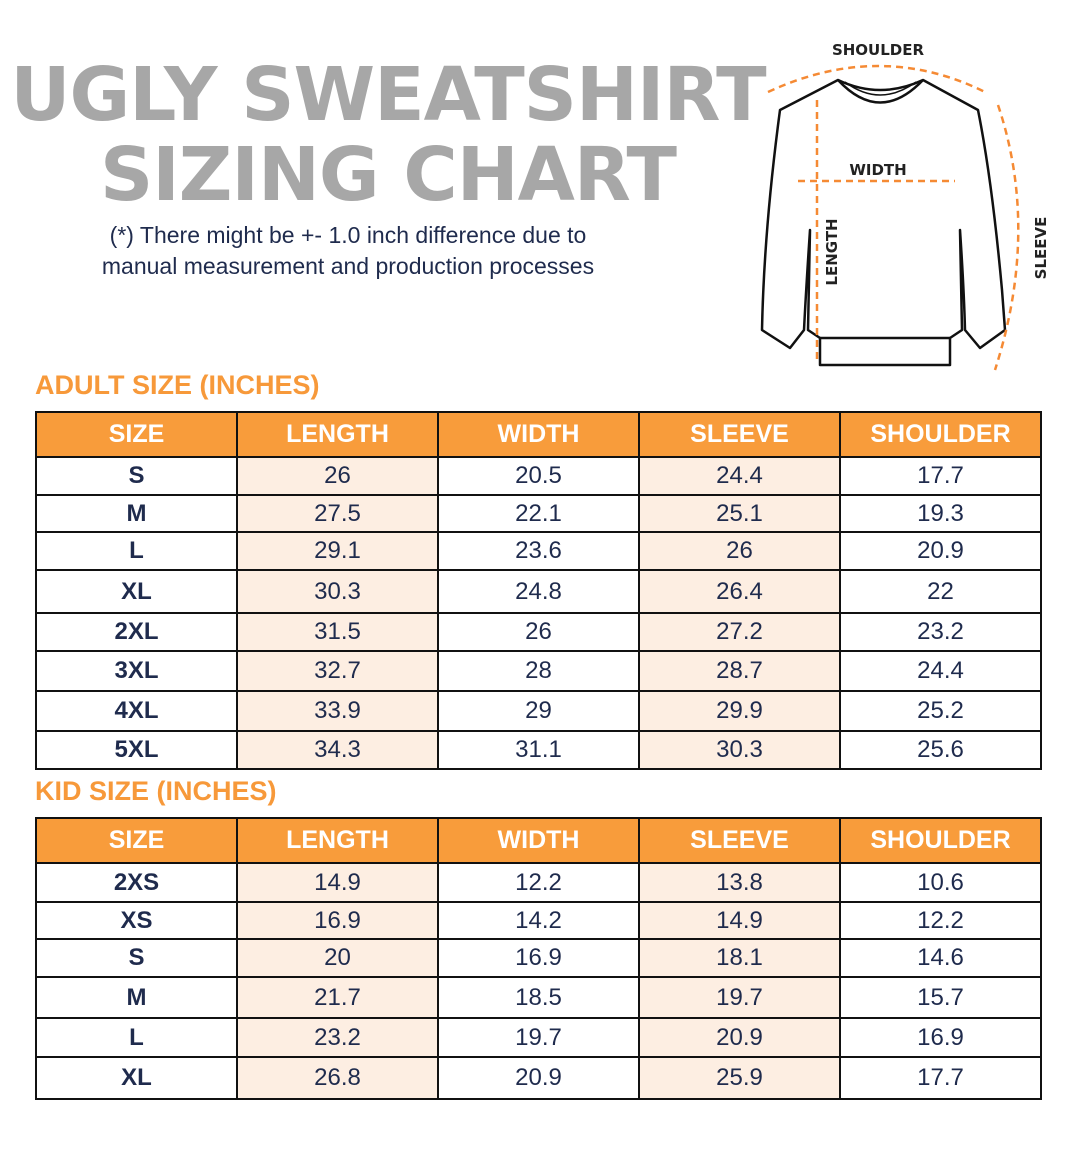  I want to click on measurement-cell: 28.7, so click(739, 671).